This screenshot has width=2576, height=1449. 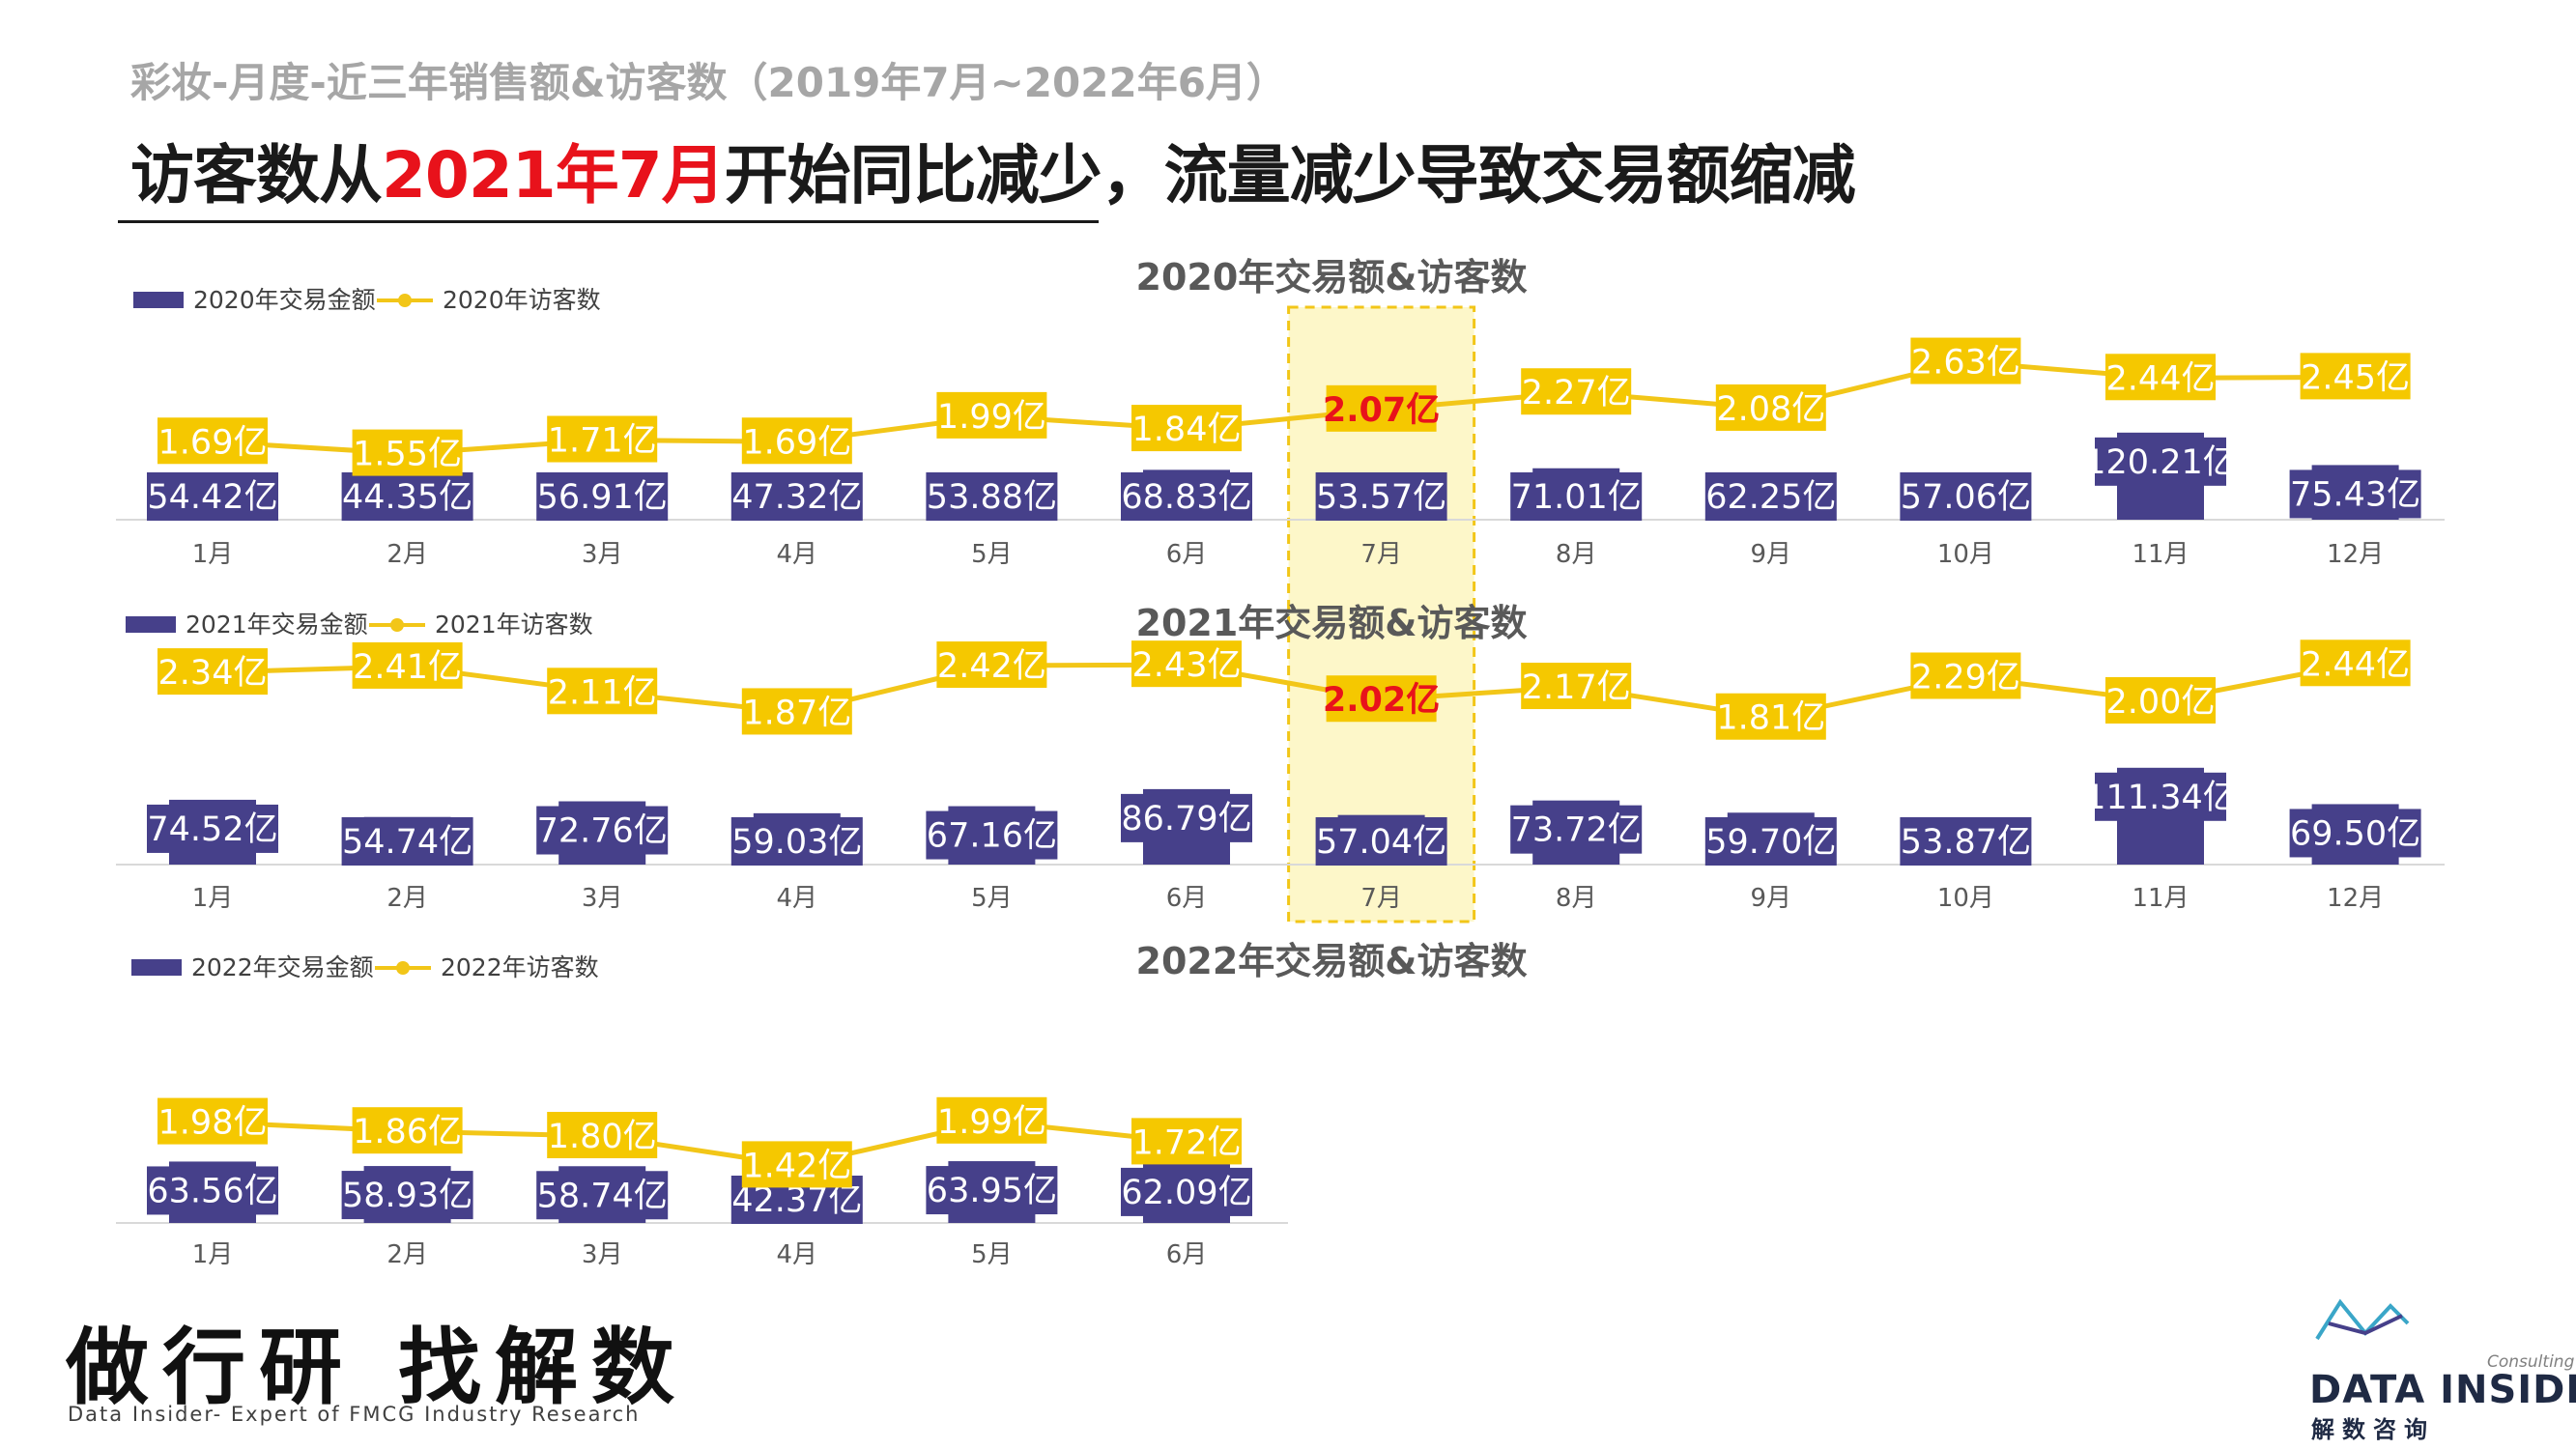 I want to click on bar-value-label: 71.01亿, so click(x=1577, y=497).